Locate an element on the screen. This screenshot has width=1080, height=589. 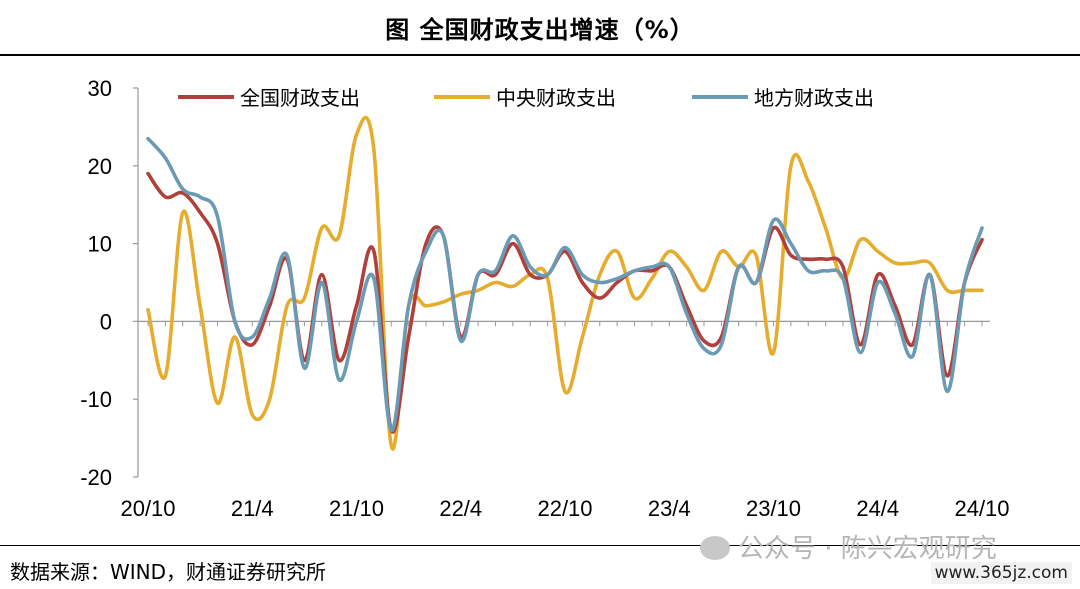
y-tick-label: 10 is located at coordinates (100, 244).